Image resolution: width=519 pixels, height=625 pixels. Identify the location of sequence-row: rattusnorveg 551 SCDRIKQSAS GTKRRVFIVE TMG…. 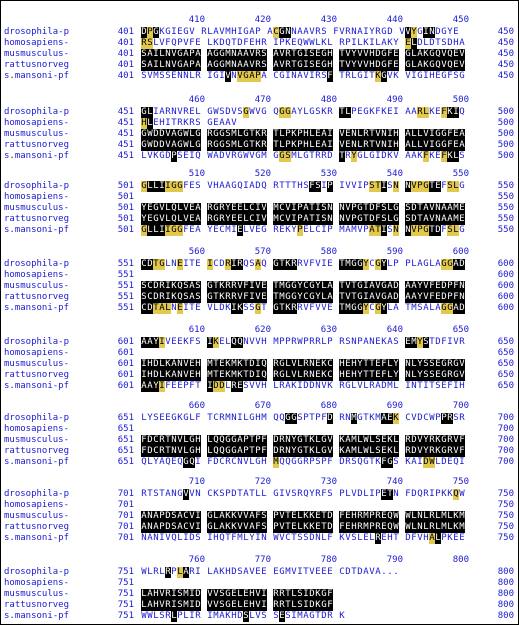
(259, 297).